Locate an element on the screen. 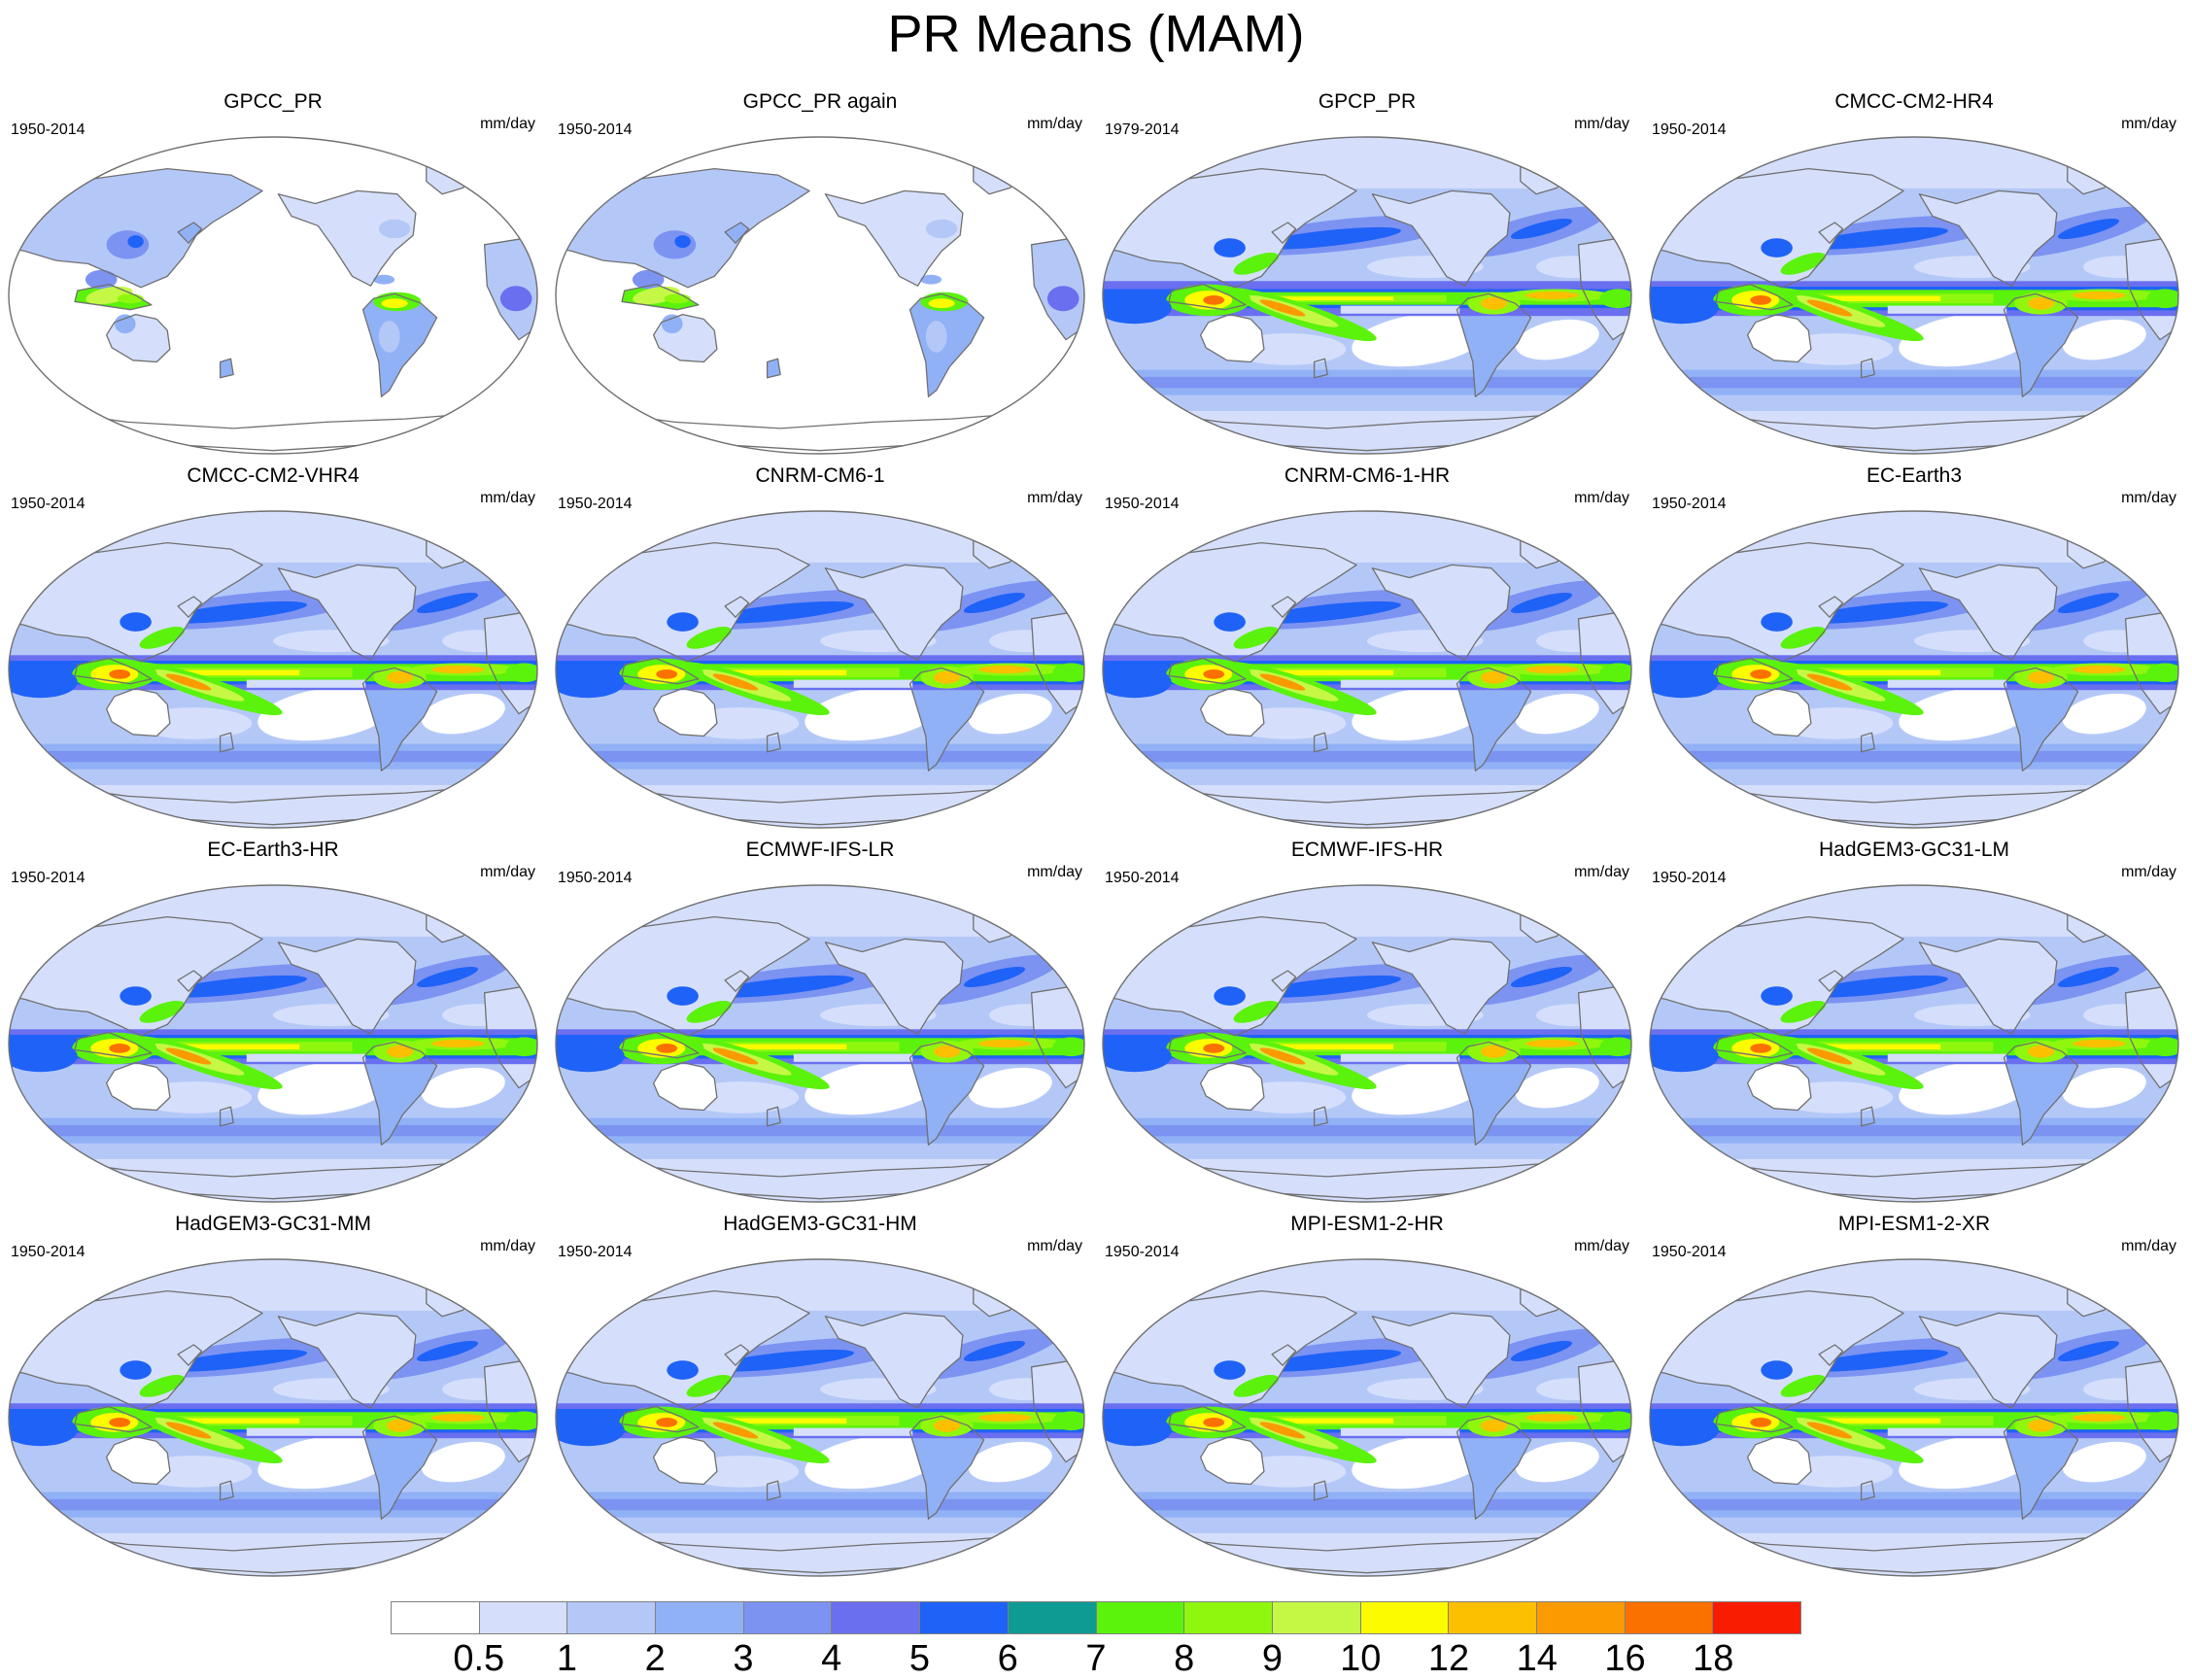 Image resolution: width=2192 pixels, height=1680 pixels. panel-title: CMCC-CM2-VHR4 is located at coordinates (273, 475).